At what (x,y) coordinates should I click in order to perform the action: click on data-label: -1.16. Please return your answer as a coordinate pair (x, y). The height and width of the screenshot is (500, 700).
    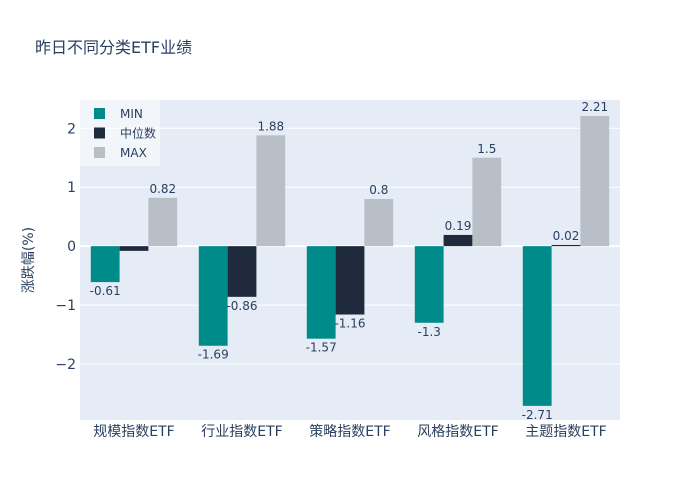
    Looking at the image, I should click on (349, 324).